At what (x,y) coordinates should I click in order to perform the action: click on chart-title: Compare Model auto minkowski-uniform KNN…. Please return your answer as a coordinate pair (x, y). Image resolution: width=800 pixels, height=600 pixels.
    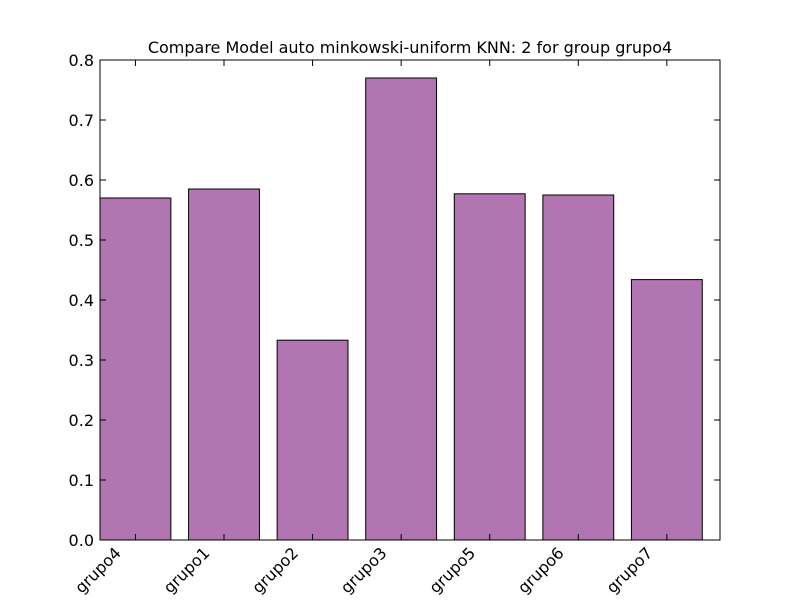
    Looking at the image, I should click on (410, 47).